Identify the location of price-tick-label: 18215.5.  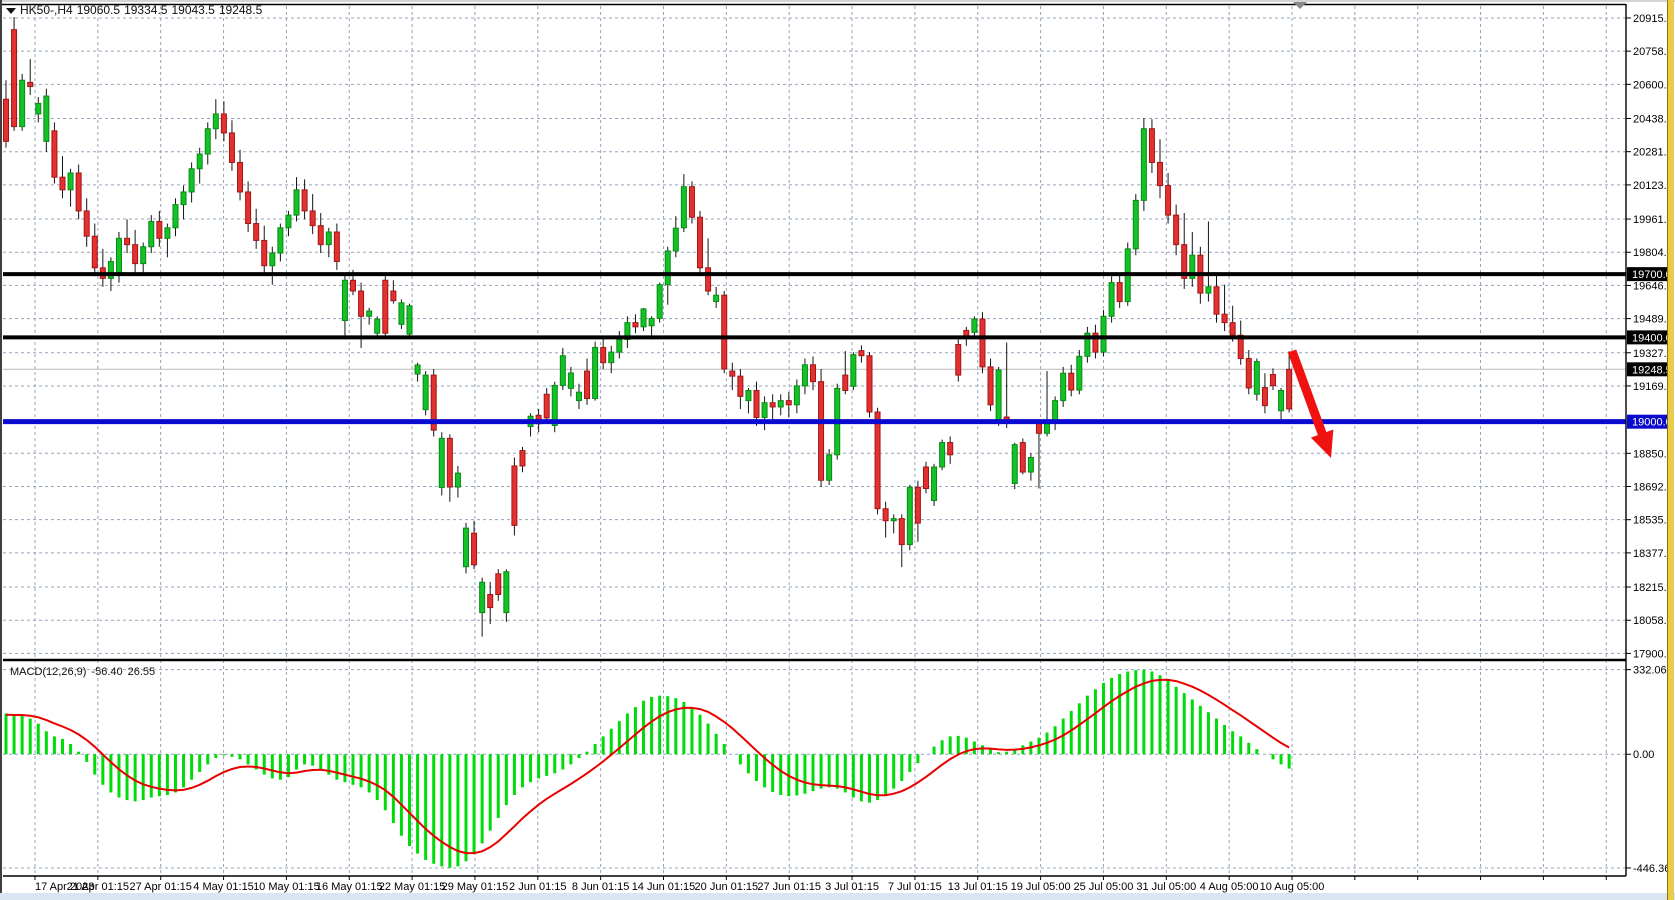
(1653, 588).